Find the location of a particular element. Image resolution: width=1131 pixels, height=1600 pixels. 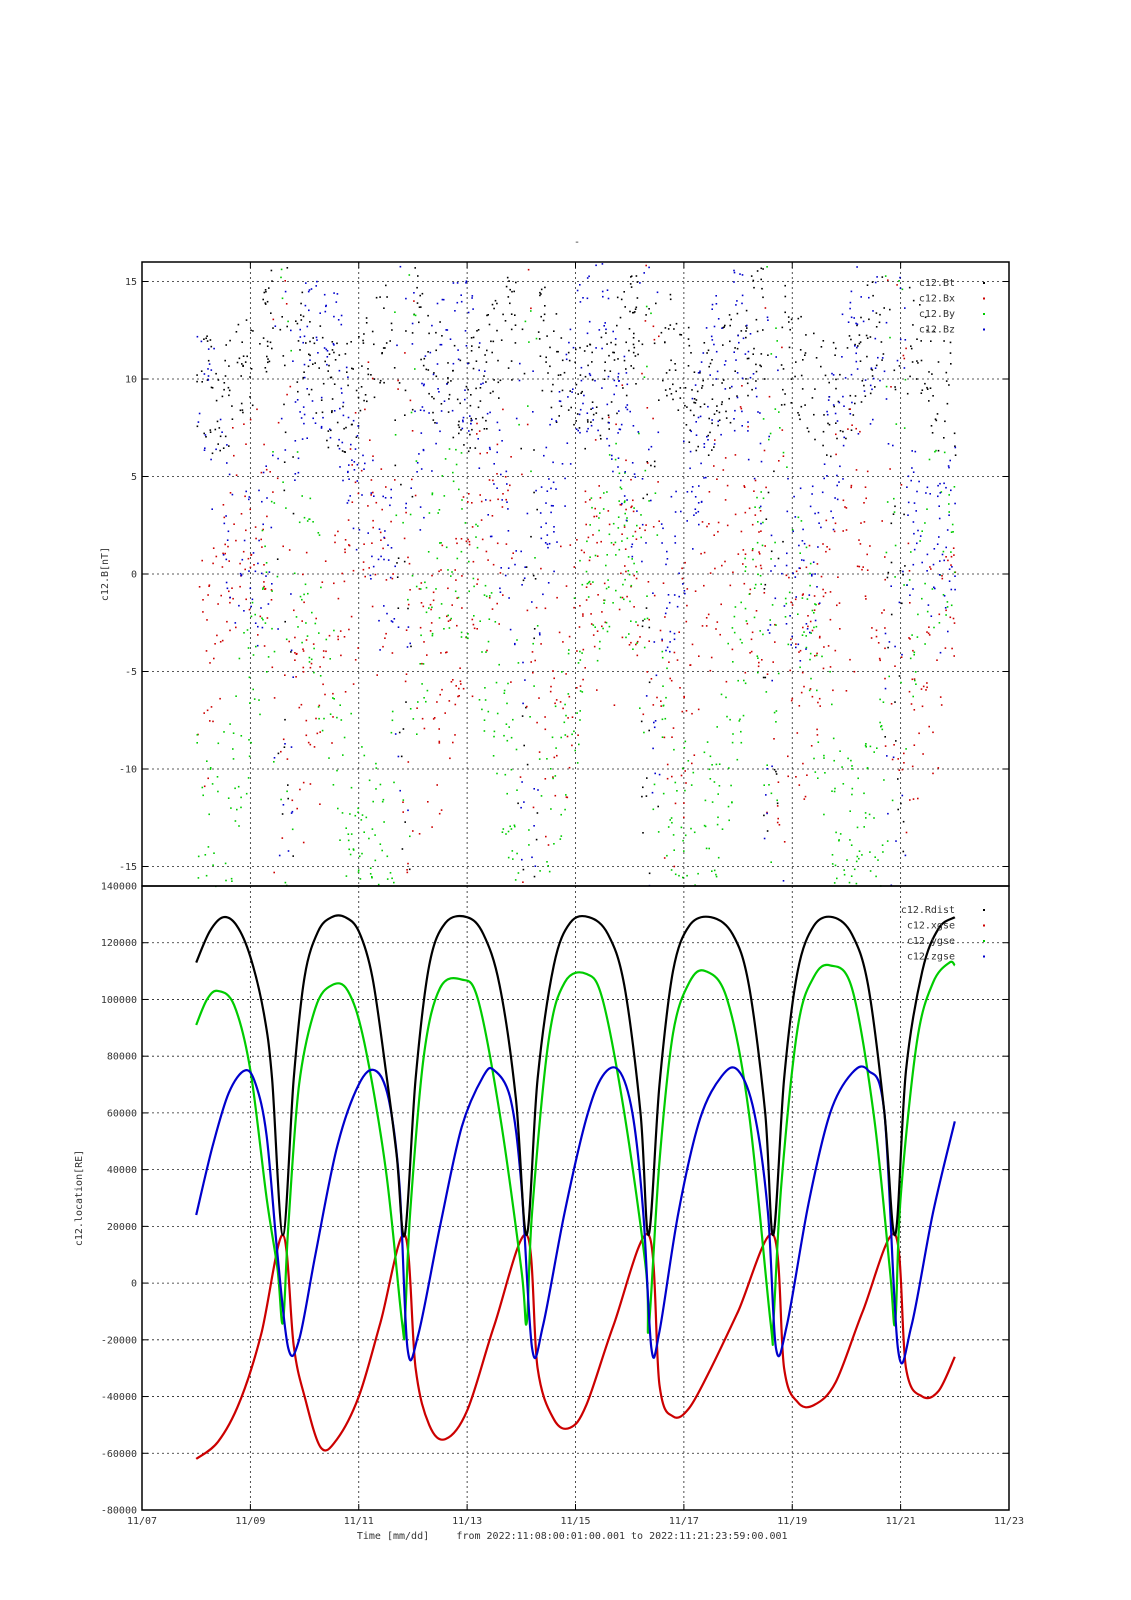

top-y-tick-label: -10 is located at coordinates (128, 770).